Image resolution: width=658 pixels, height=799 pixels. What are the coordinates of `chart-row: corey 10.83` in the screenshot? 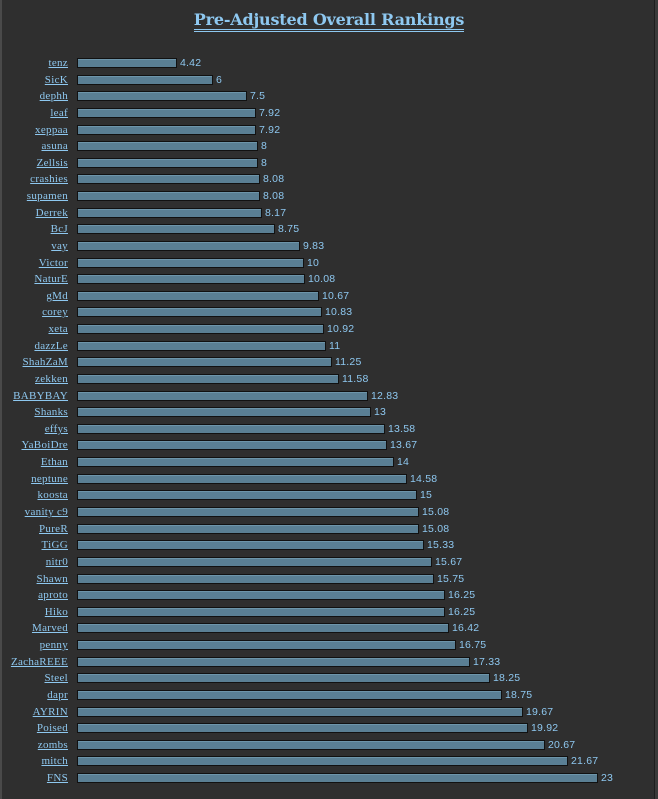 It's located at (329, 312).